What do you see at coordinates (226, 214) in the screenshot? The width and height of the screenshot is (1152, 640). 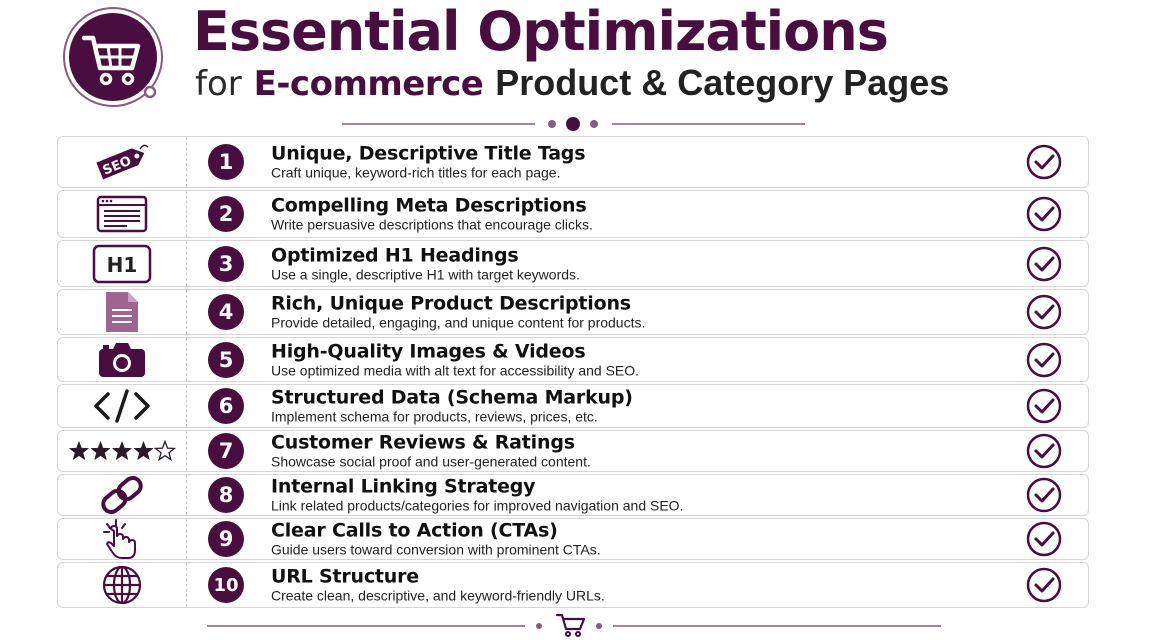 I see `step-number: 2` at bounding box center [226, 214].